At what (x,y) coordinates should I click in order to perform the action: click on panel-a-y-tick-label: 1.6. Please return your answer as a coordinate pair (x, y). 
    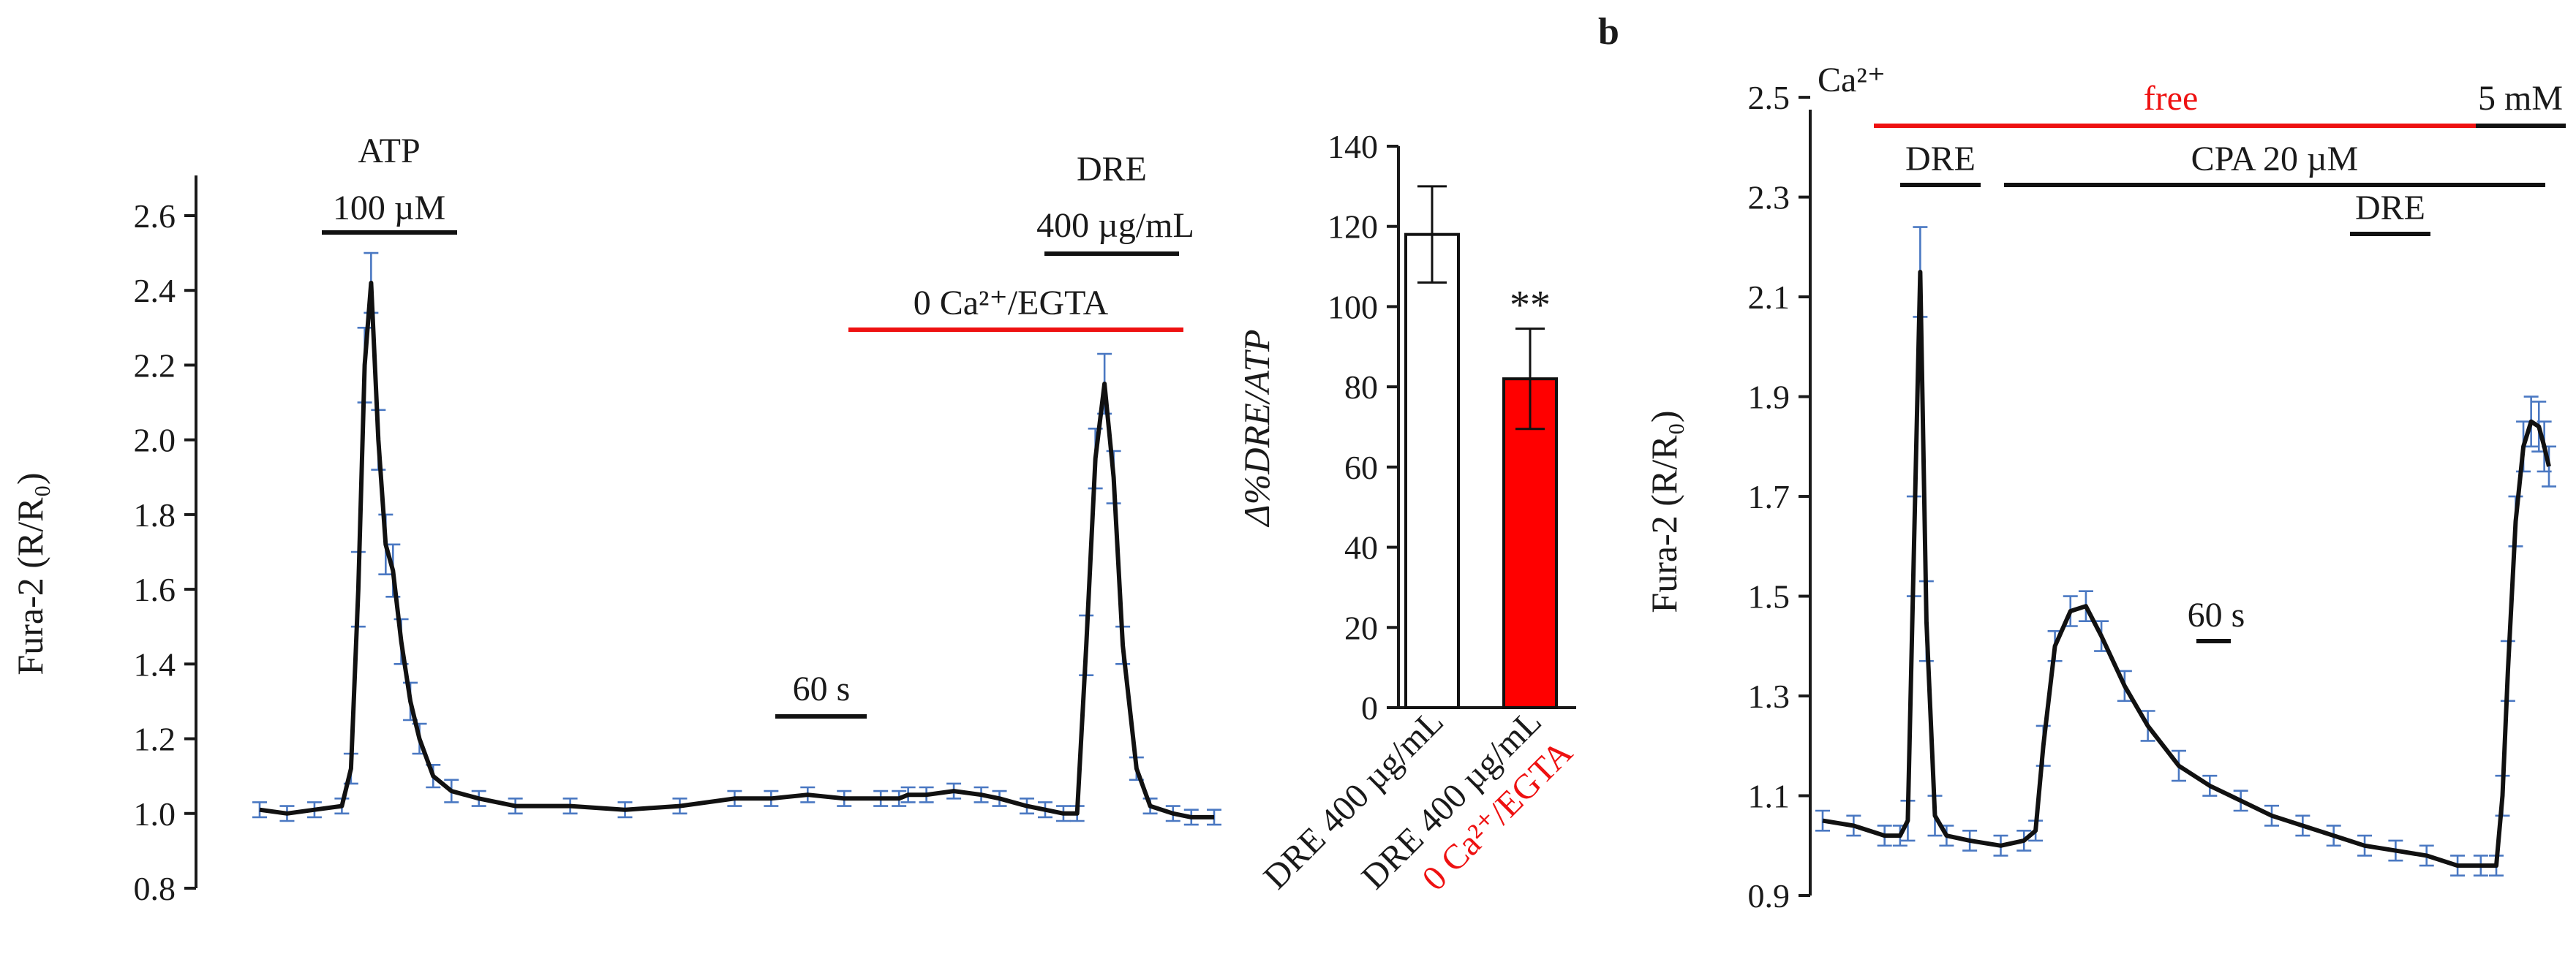
    Looking at the image, I should click on (155, 589).